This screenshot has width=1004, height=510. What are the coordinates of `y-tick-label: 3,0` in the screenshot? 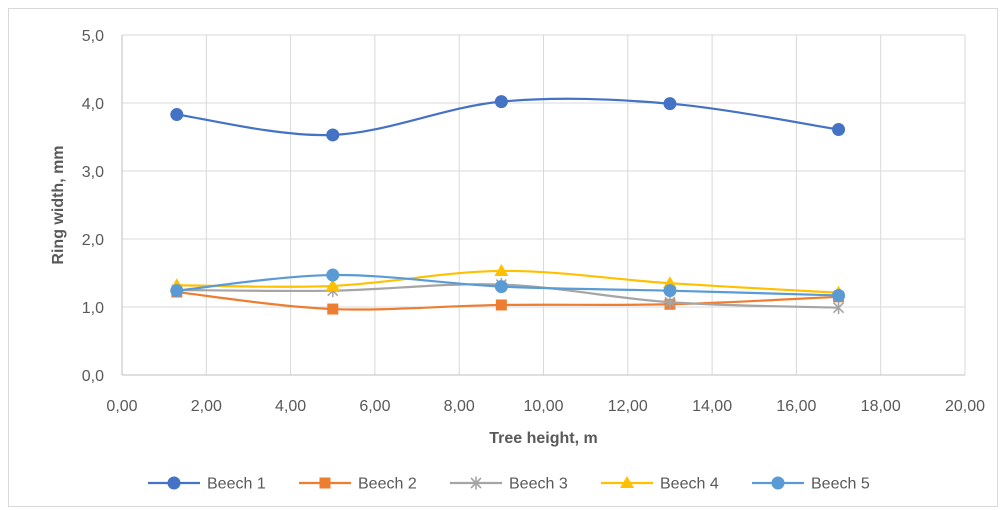 It's located at (93, 172).